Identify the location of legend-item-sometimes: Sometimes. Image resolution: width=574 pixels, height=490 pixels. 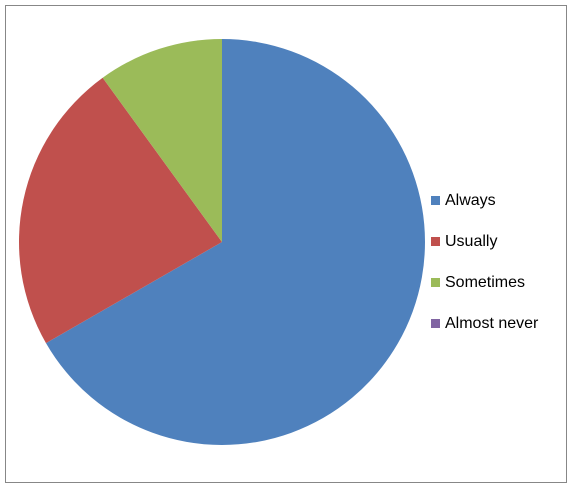
(484, 282).